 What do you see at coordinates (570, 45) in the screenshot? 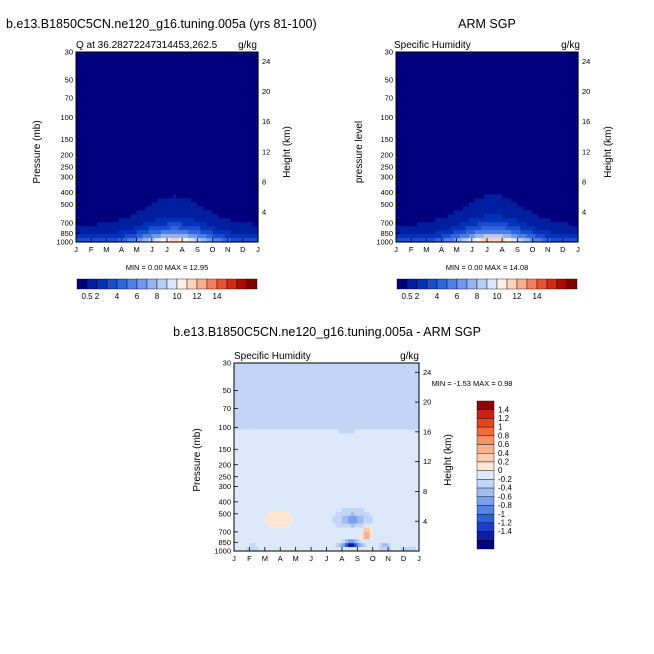
I see `panel-obs-units: g/kg` at bounding box center [570, 45].